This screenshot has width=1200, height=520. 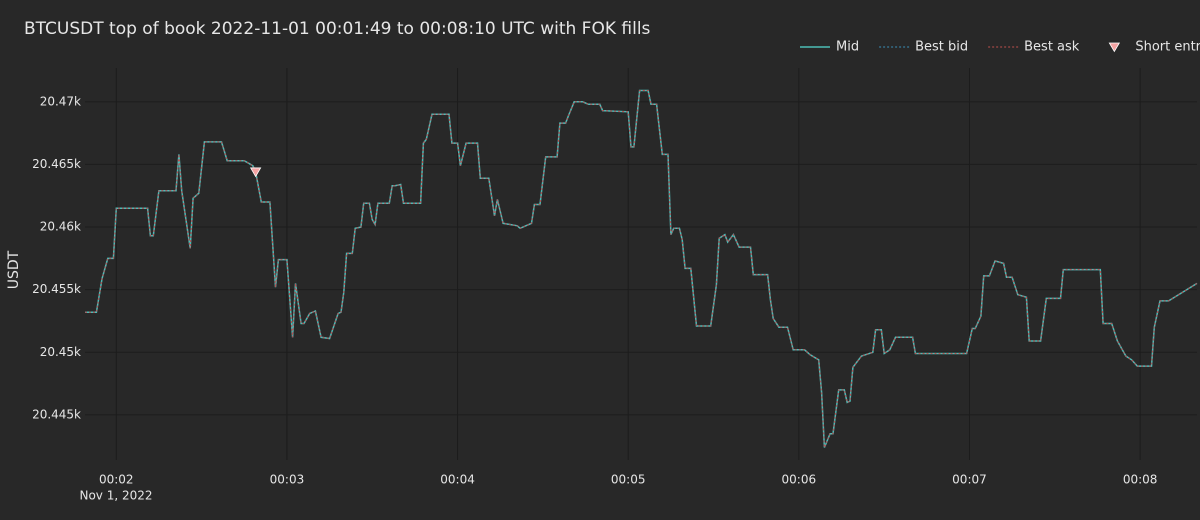 I want to click on y-axis-label: USDT, so click(x=14, y=269).